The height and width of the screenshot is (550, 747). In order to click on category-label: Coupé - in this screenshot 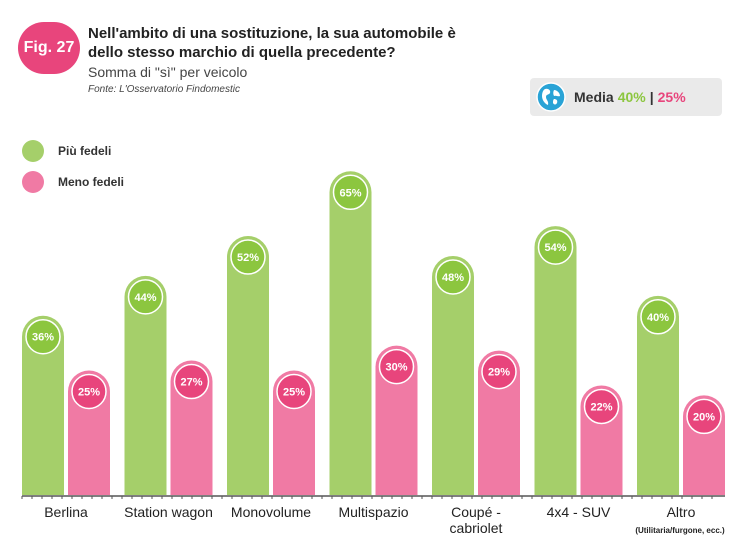, I will do `click(476, 512)`.